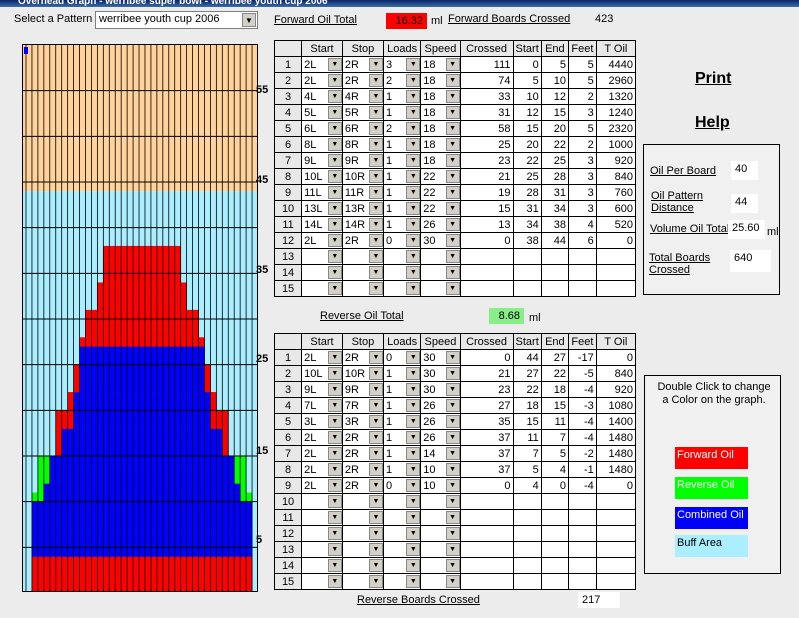 The height and width of the screenshot is (618, 799). What do you see at coordinates (440, 192) in the screenshot?
I see `table-cell-select: 22 ▼` at bounding box center [440, 192].